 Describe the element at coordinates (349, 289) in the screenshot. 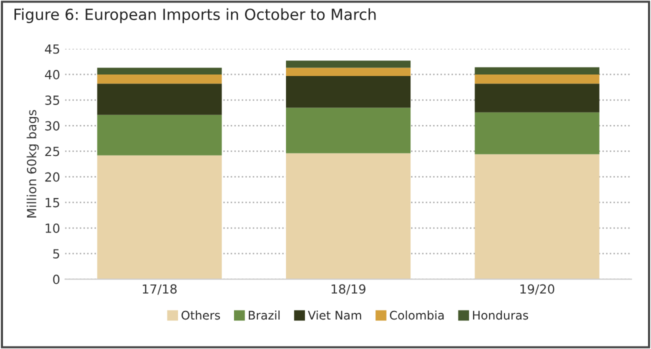

I see `x-tick-label: 18/19` at that location.